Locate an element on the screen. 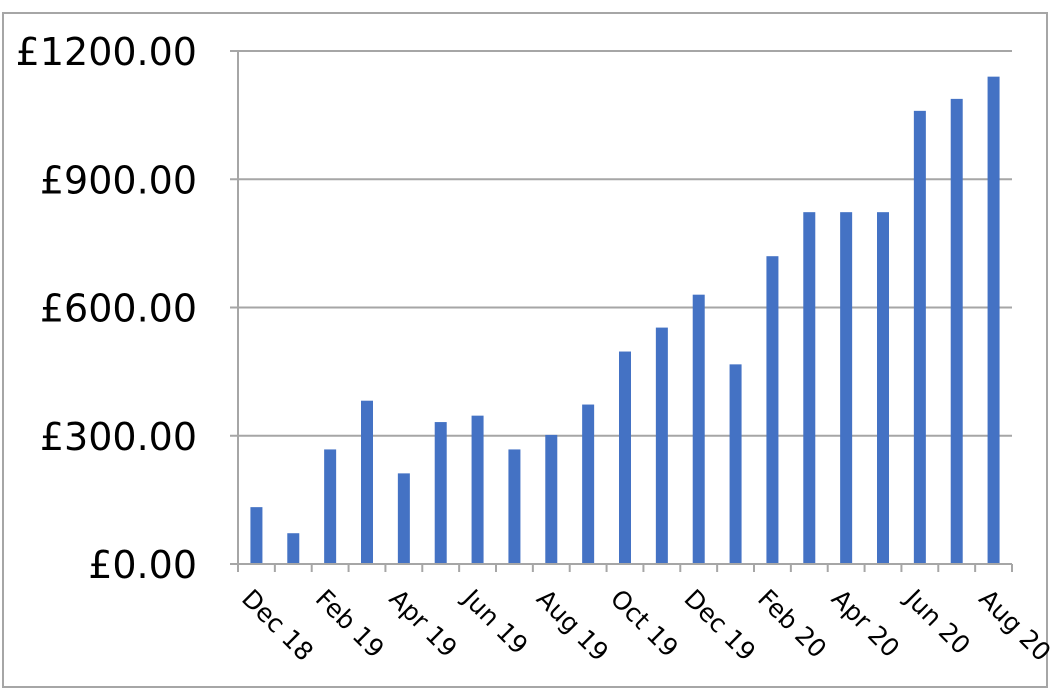 Image resolution: width=1052 pixels, height=698 pixels. y-tick-label: £900.00 is located at coordinates (118, 180).